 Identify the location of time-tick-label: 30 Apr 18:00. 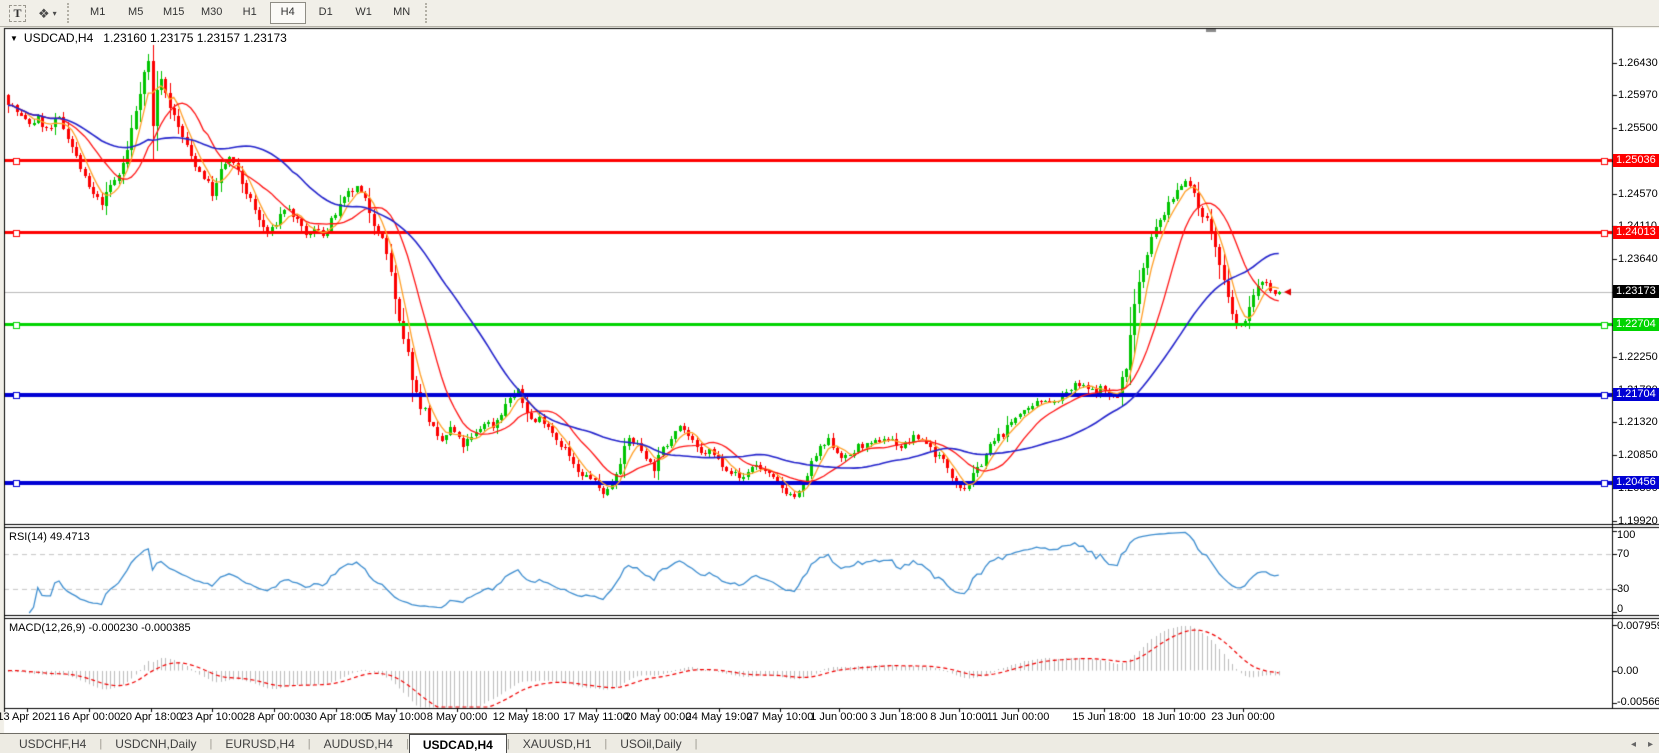
(336, 717).